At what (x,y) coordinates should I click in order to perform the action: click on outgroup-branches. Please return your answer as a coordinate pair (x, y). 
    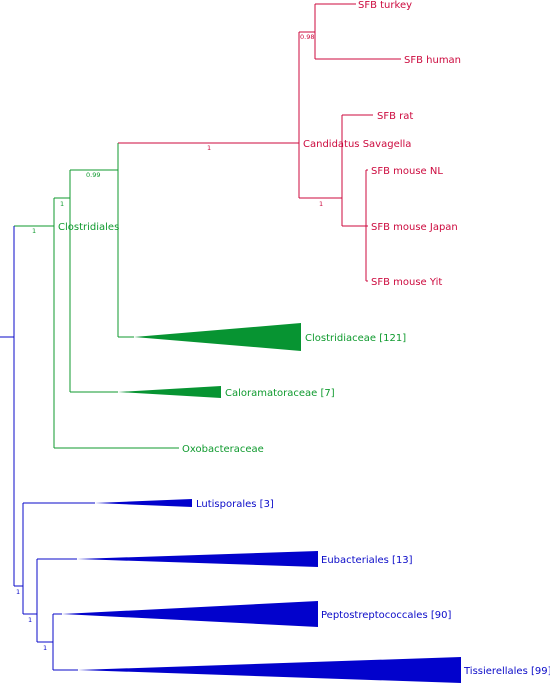
    Looking at the image, I should click on (47, 448).